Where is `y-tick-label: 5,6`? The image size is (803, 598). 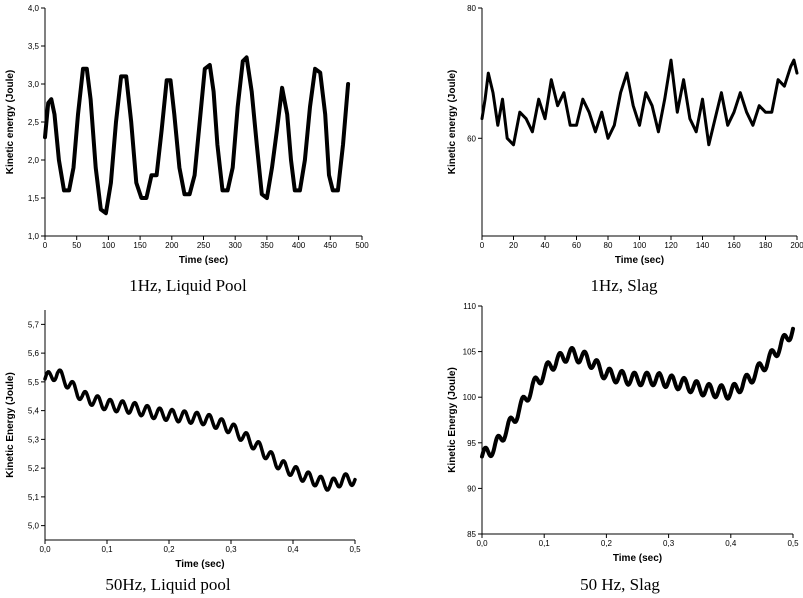 y-tick-label: 5,6 is located at coordinates (34, 353).